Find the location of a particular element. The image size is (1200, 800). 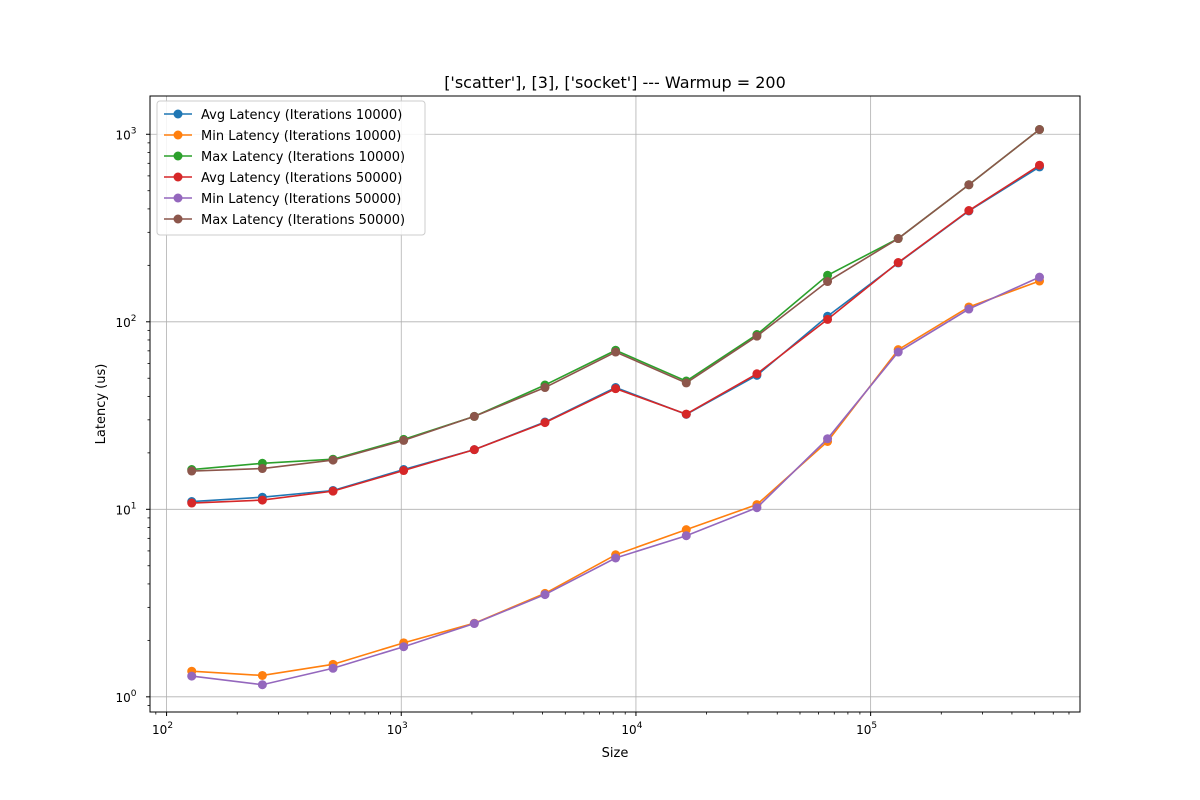

legend-entry: Avg Latency (Iterations 50000) is located at coordinates (283, 178).